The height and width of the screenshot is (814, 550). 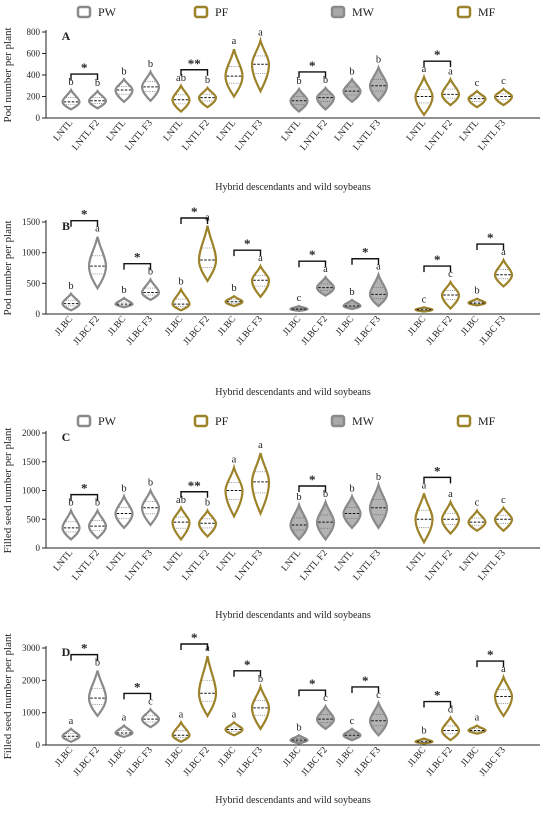 I want to click on group-pw: b LNTL b LNTL F2 b LNTL b LNTL F3 *, so click(x=106, y=530).